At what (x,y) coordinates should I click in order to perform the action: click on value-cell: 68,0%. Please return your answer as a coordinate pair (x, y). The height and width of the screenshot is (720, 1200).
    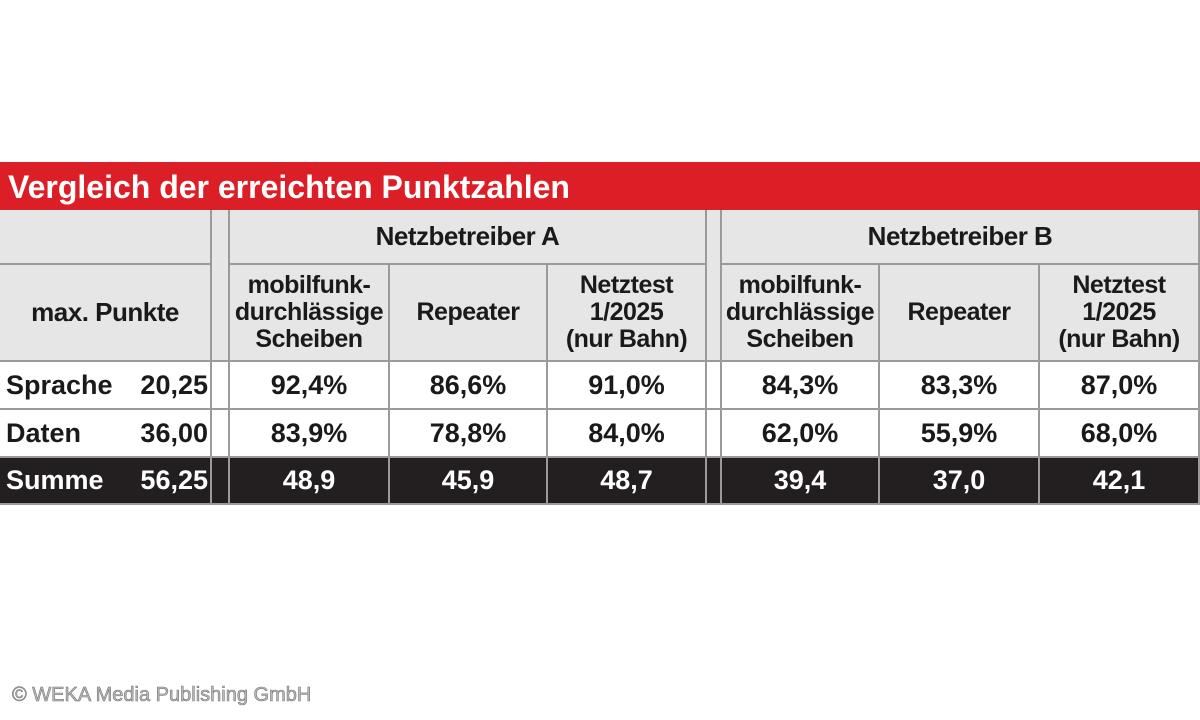
    Looking at the image, I should click on (1120, 434).